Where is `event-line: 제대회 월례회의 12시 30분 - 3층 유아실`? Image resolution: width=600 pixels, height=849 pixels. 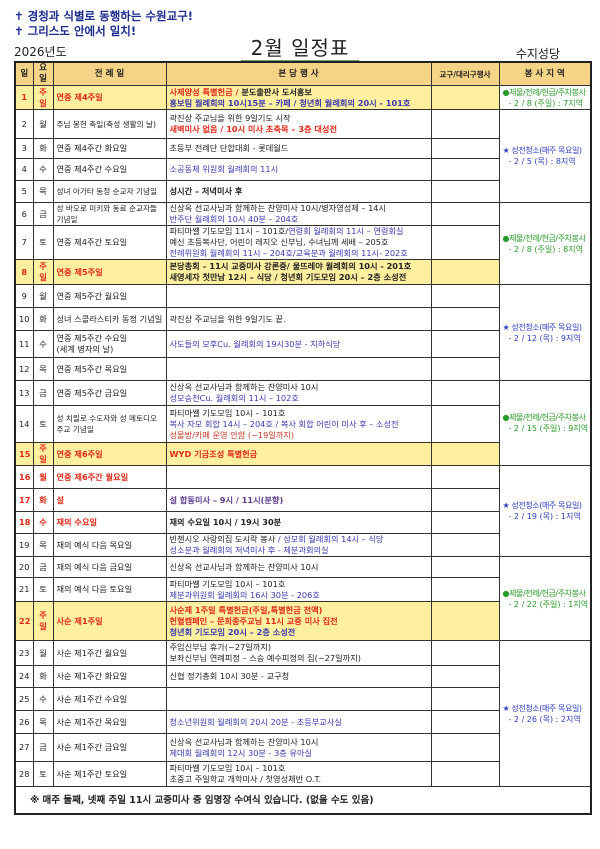 event-line: 제대회 월례회의 12시 30분 - 3층 유아실 is located at coordinates (299, 753).